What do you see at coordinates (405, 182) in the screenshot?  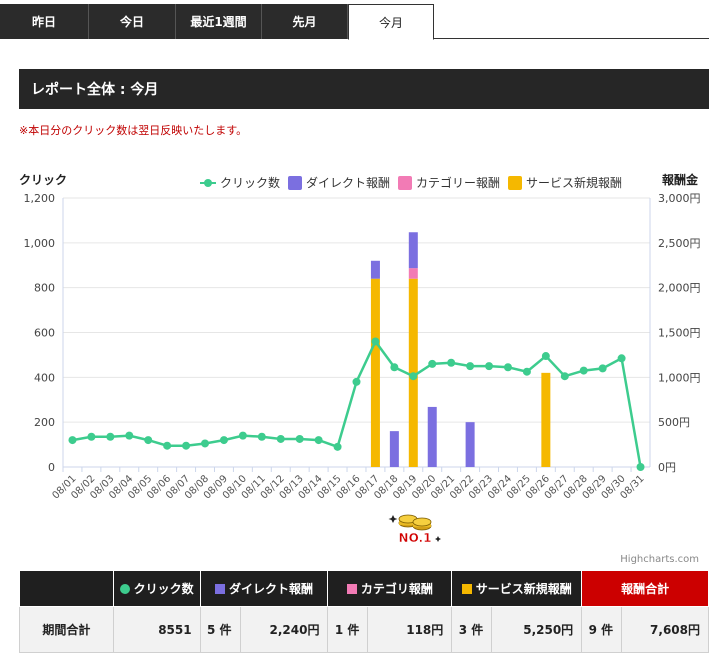 I see `legend-category-marker` at bounding box center [405, 182].